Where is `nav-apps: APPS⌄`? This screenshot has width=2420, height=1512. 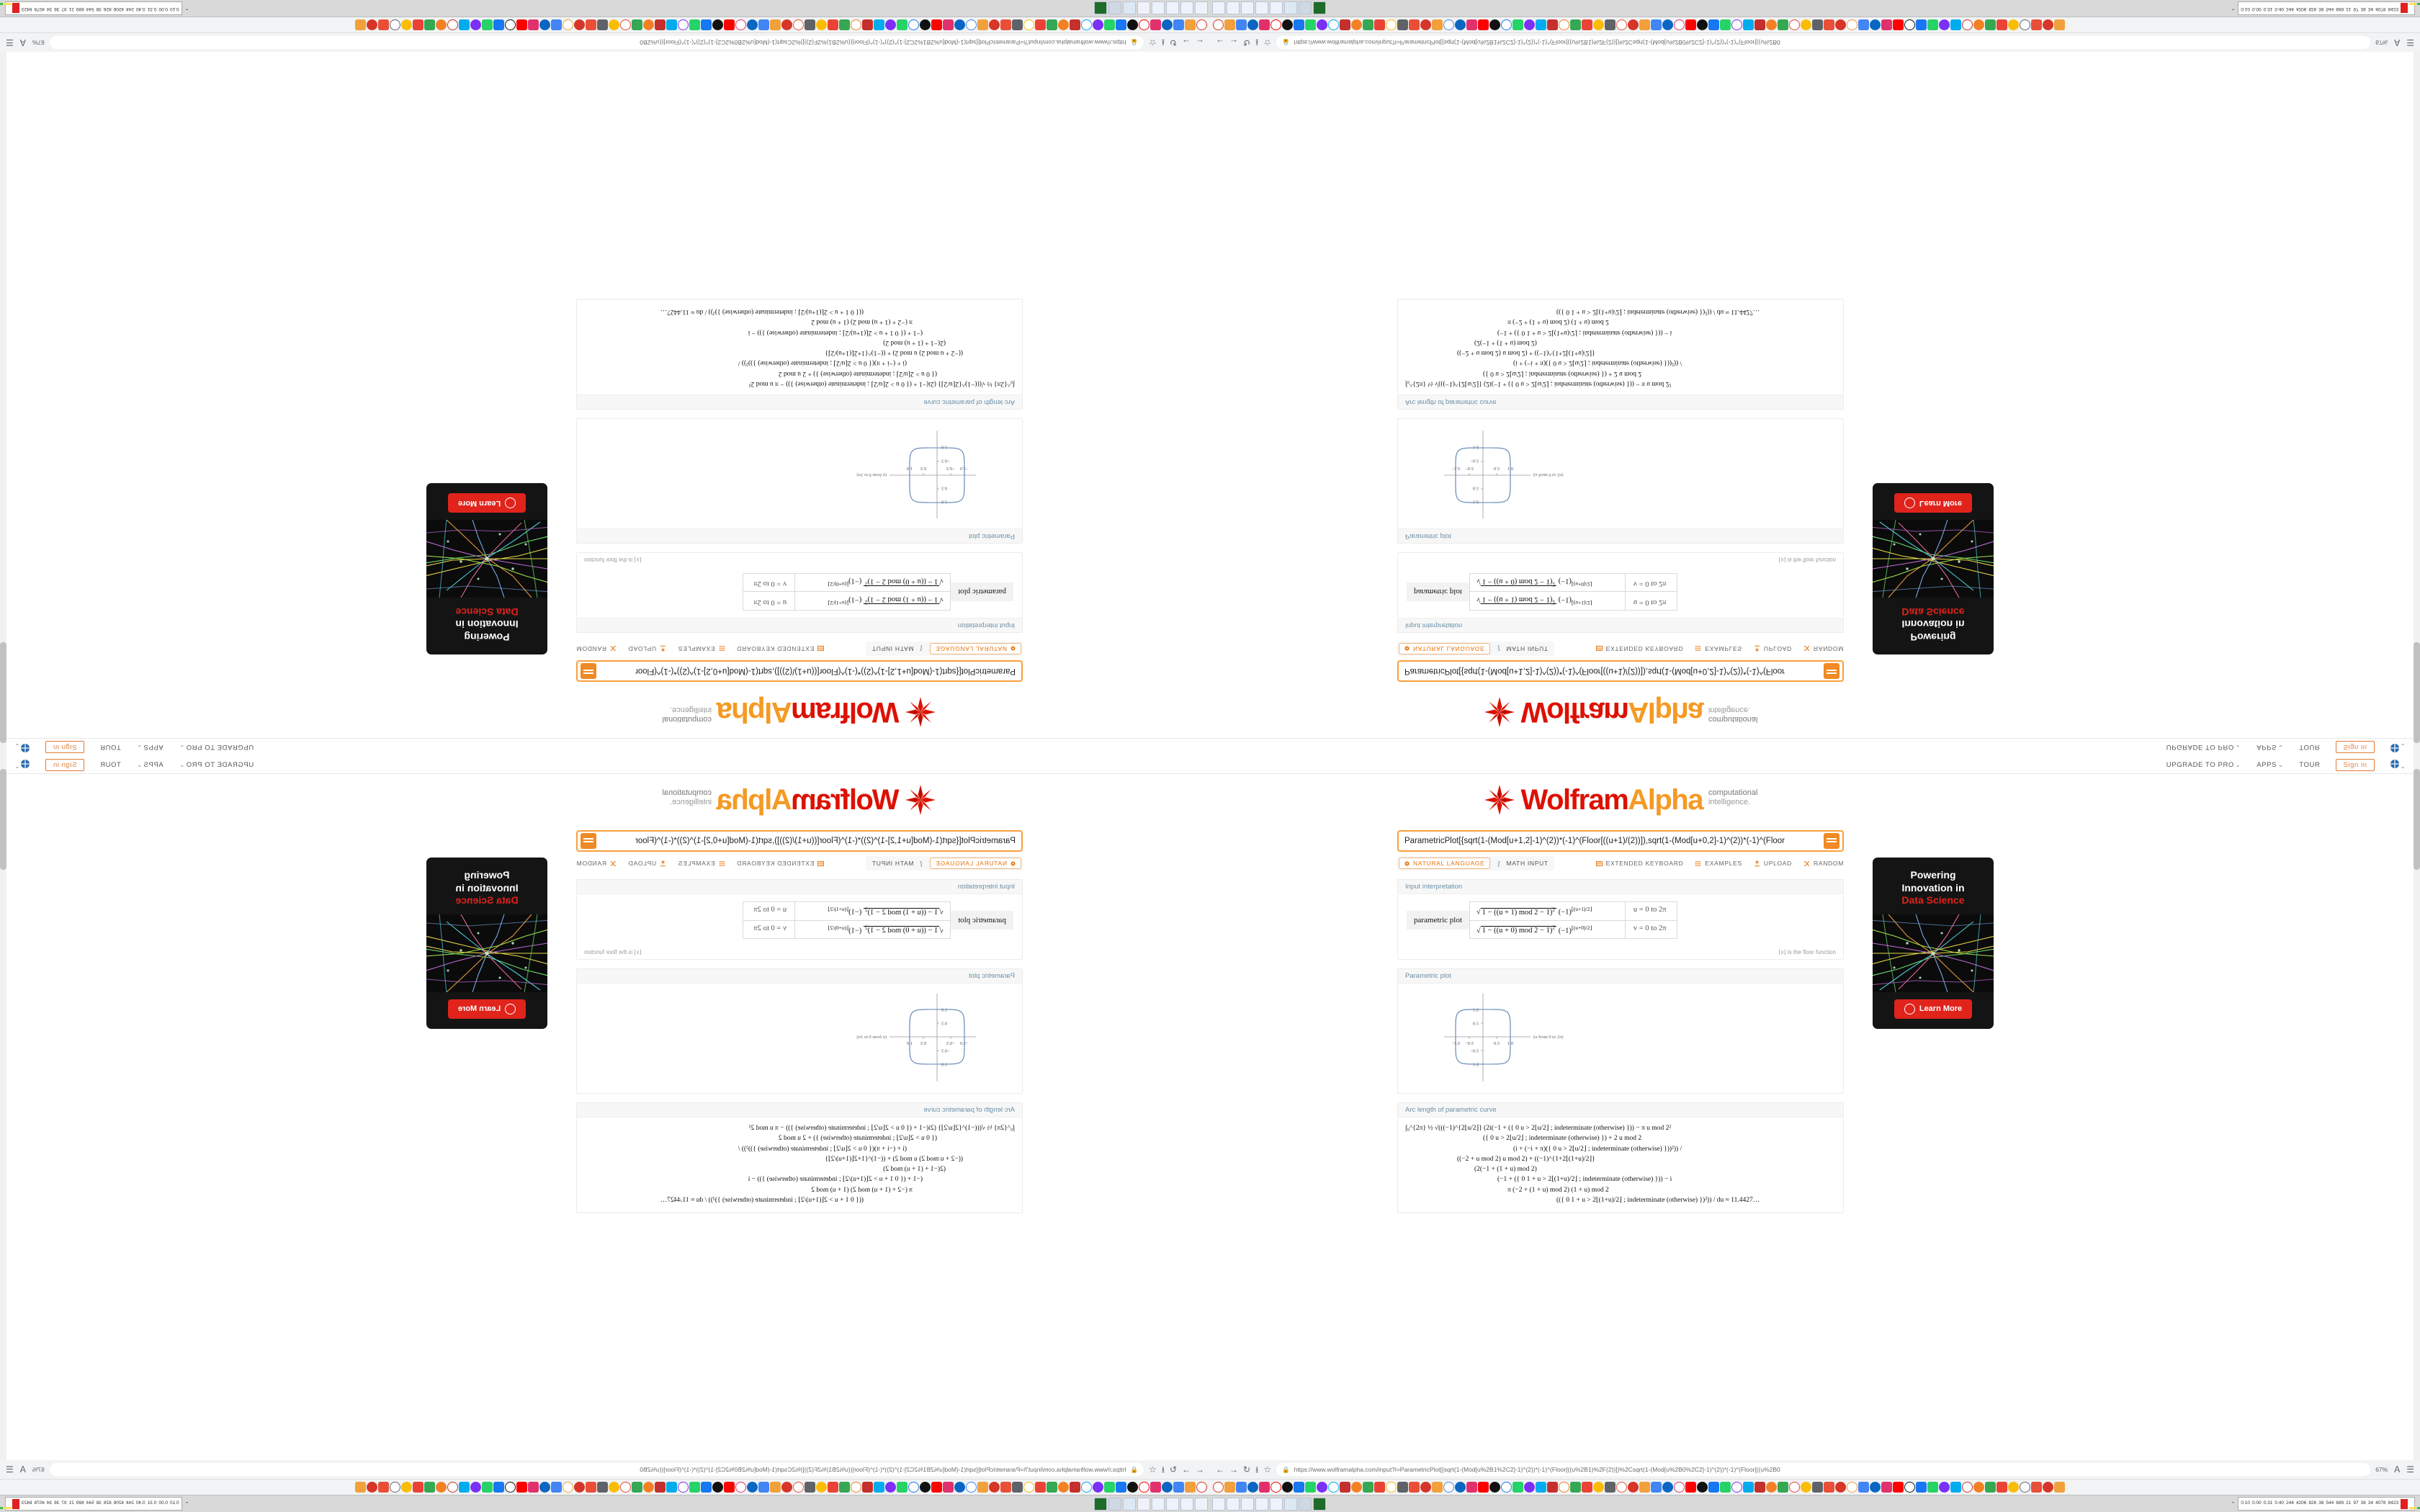 nav-apps: APPS⌄ is located at coordinates (2270, 748).